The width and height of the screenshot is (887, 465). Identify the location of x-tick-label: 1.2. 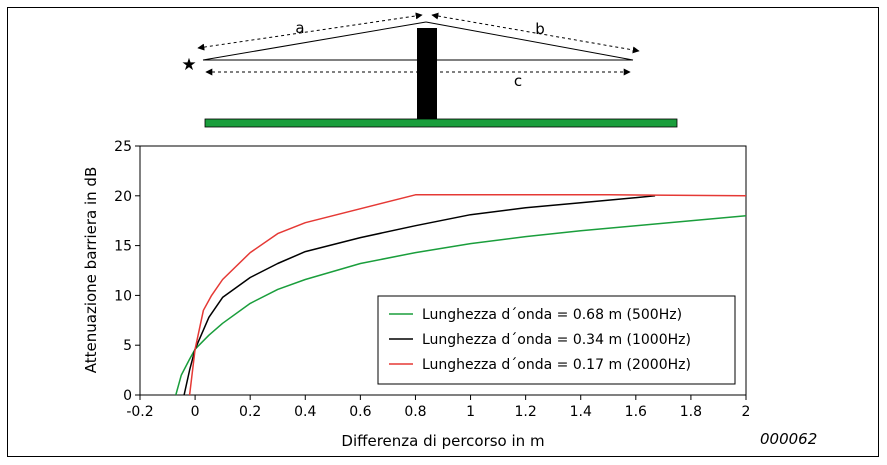
(526, 412).